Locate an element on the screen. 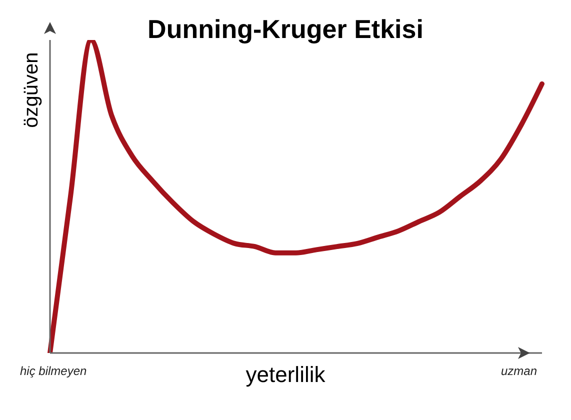  x-axis-title: yeterlilik is located at coordinates (286, 374).